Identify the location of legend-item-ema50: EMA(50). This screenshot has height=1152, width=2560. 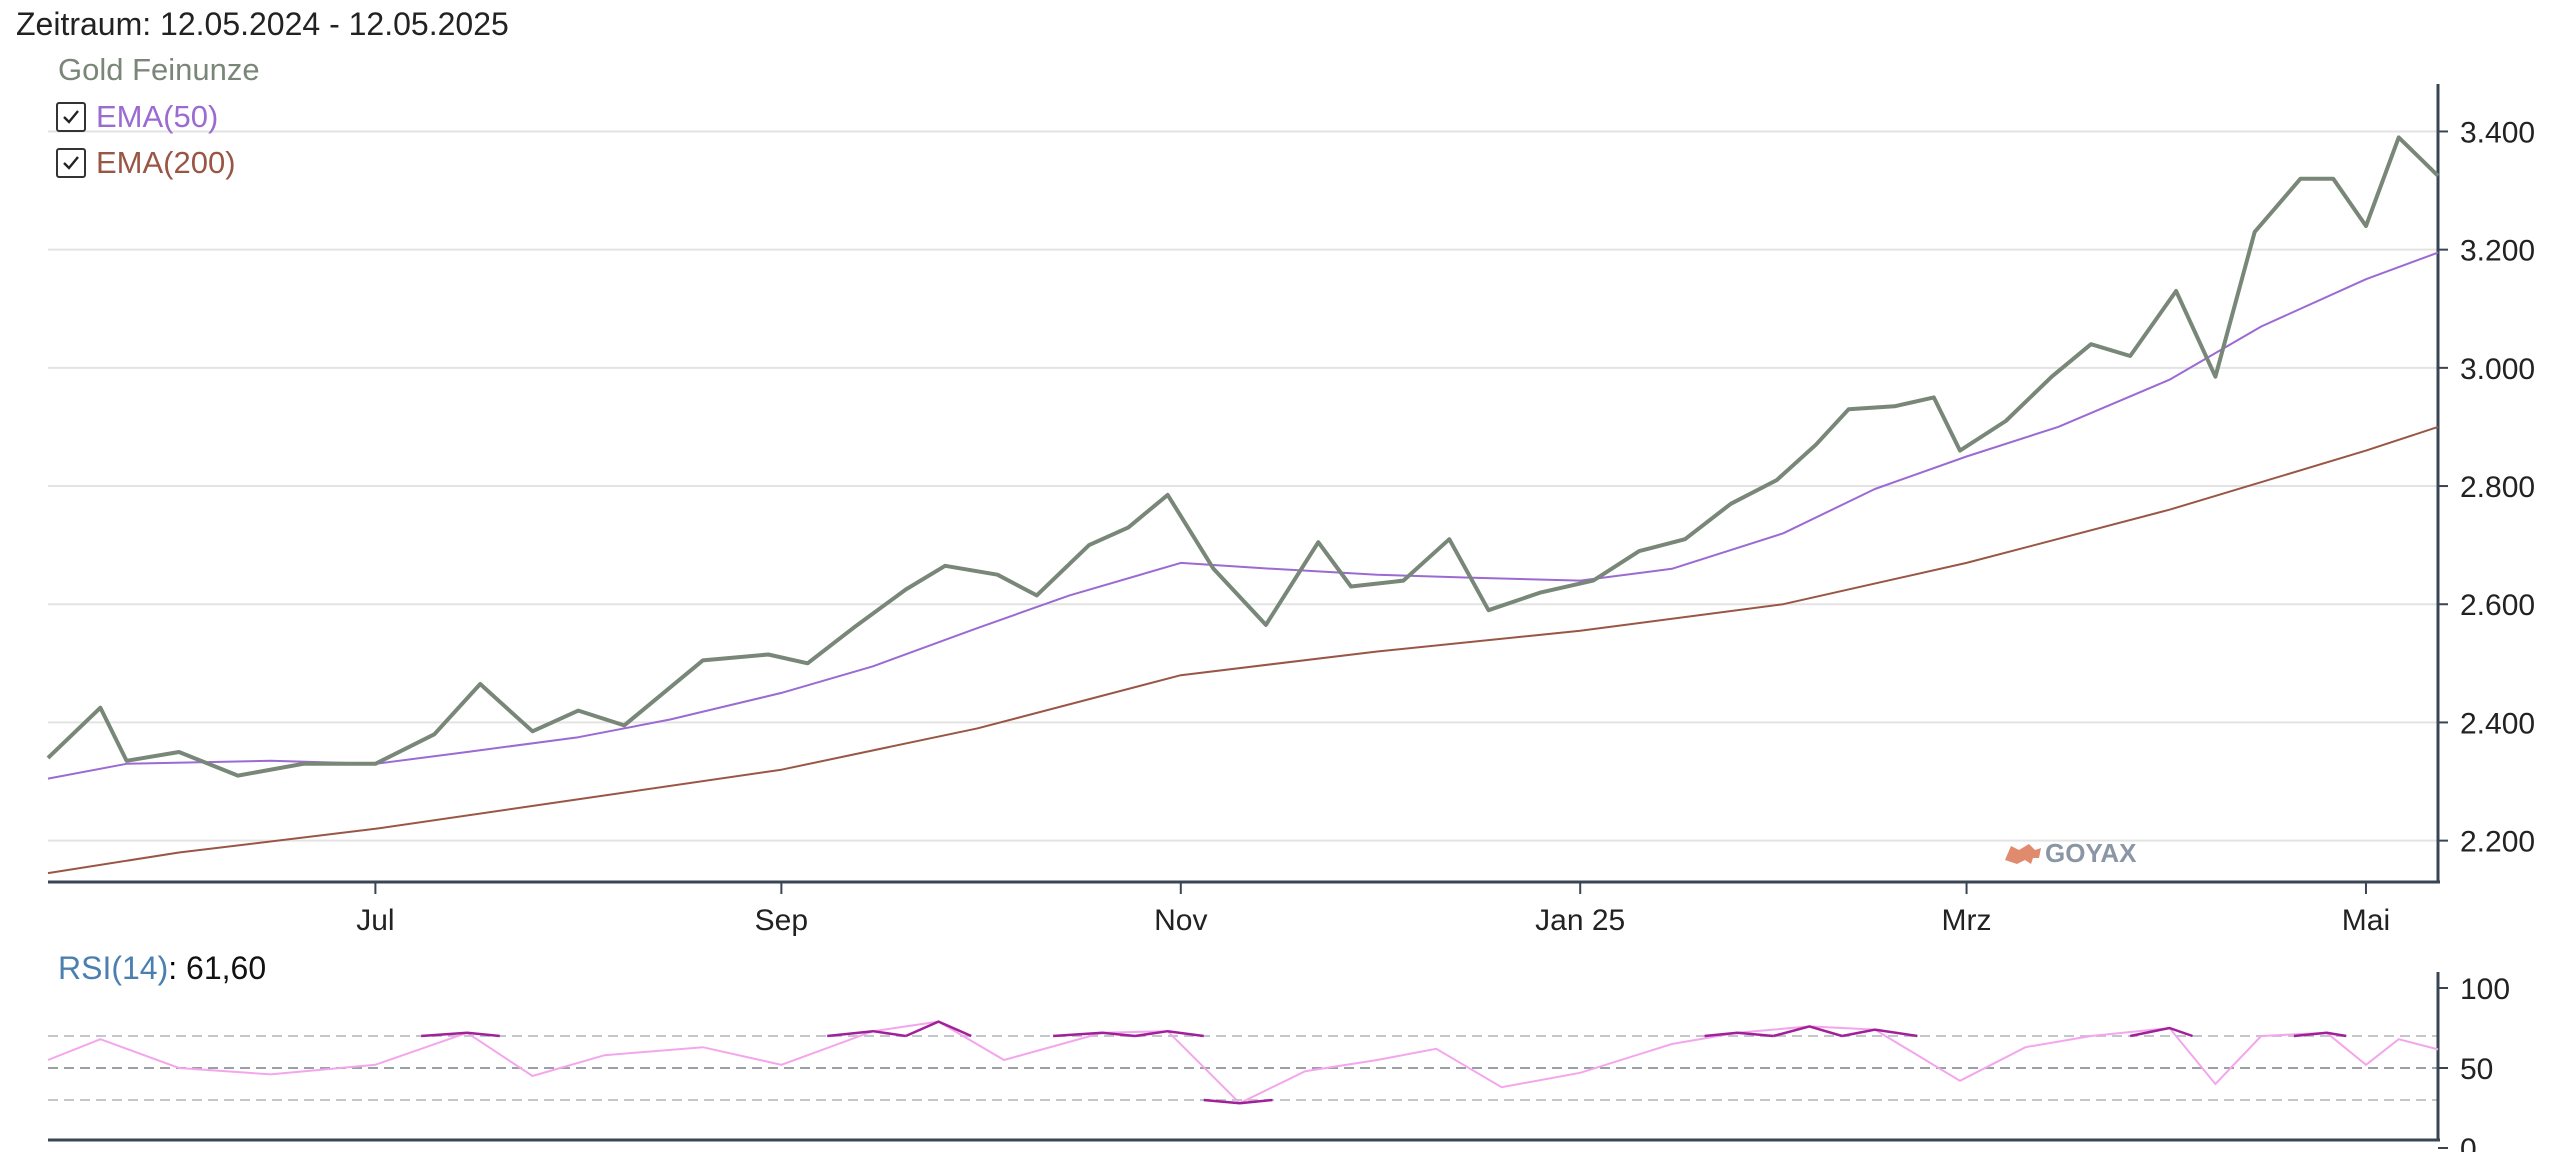
(158, 117).